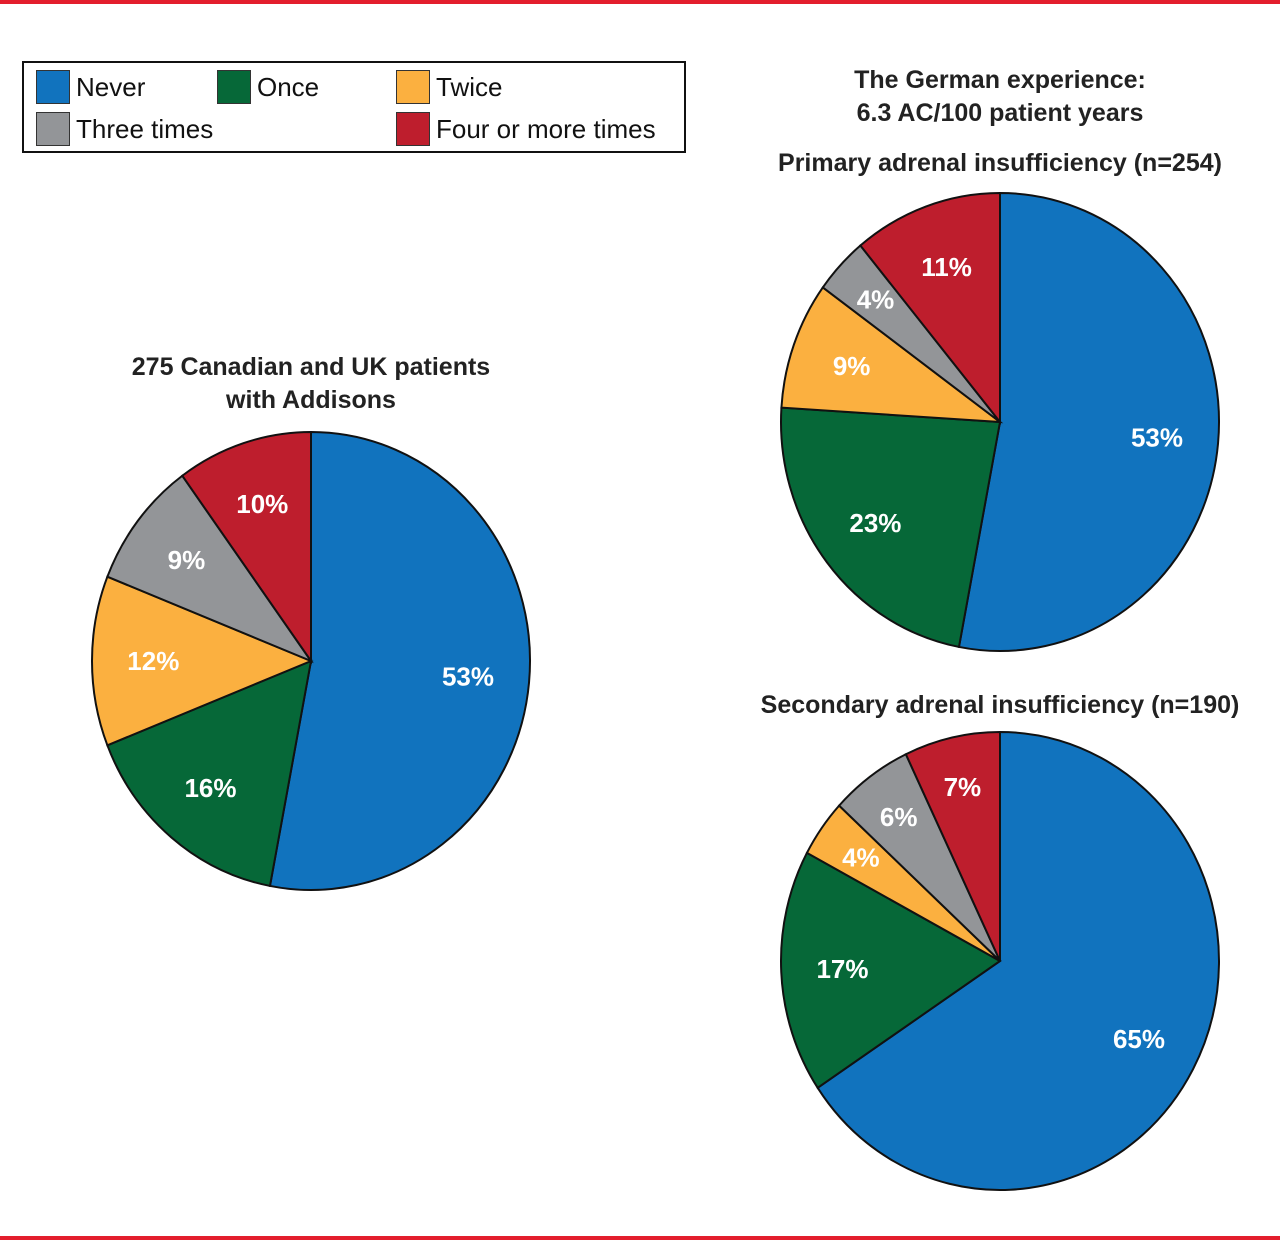 This screenshot has width=1280, height=1240. I want to click on legend-label: Three times, so click(145, 128).